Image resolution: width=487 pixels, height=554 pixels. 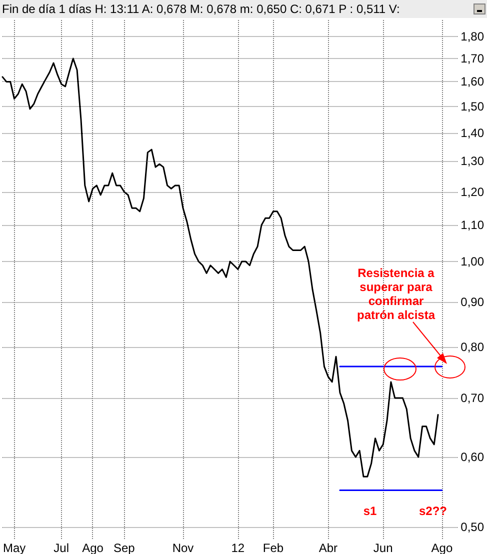 I want to click on y-tick-label: 1,60, so click(x=472, y=81).